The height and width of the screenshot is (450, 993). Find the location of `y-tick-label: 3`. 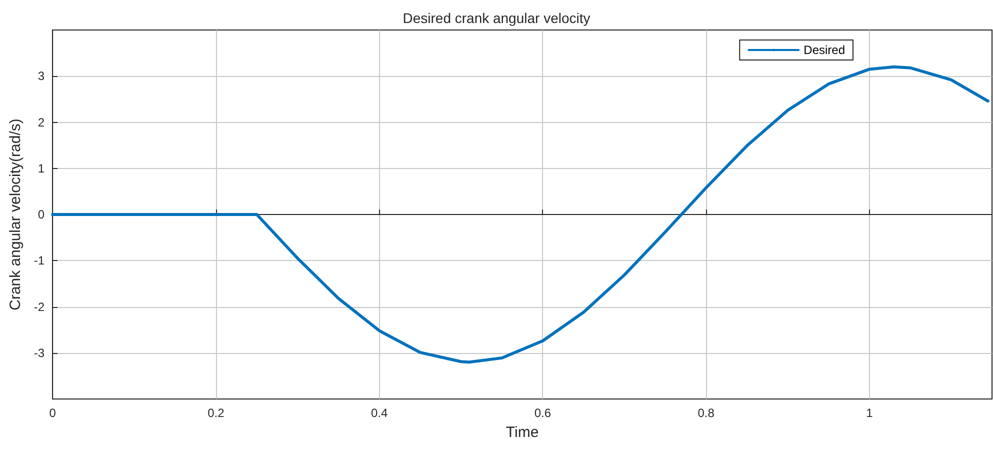

y-tick-label: 3 is located at coordinates (41, 76).